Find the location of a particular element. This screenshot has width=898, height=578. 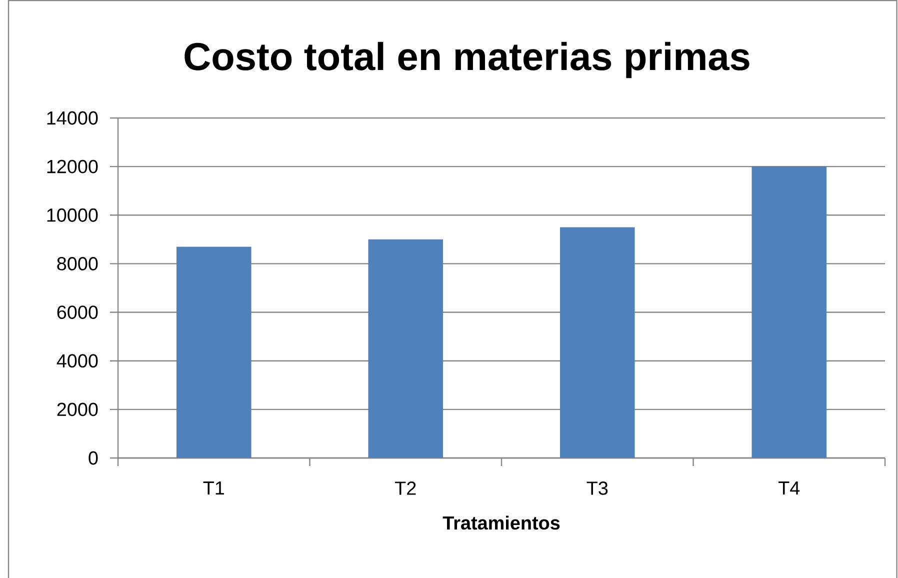

y-tick-label: 10000 is located at coordinates (72, 215).